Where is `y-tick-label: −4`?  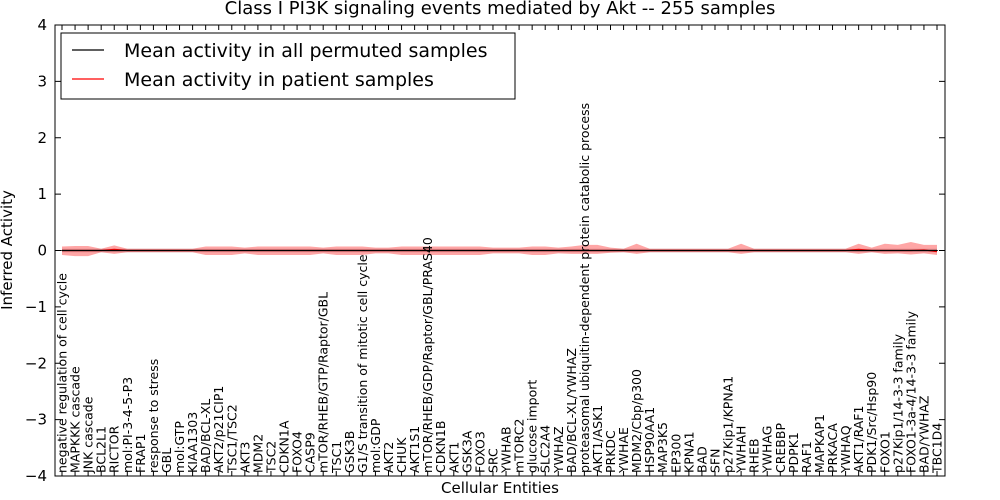 y-tick-label: −4 is located at coordinates (36, 476).